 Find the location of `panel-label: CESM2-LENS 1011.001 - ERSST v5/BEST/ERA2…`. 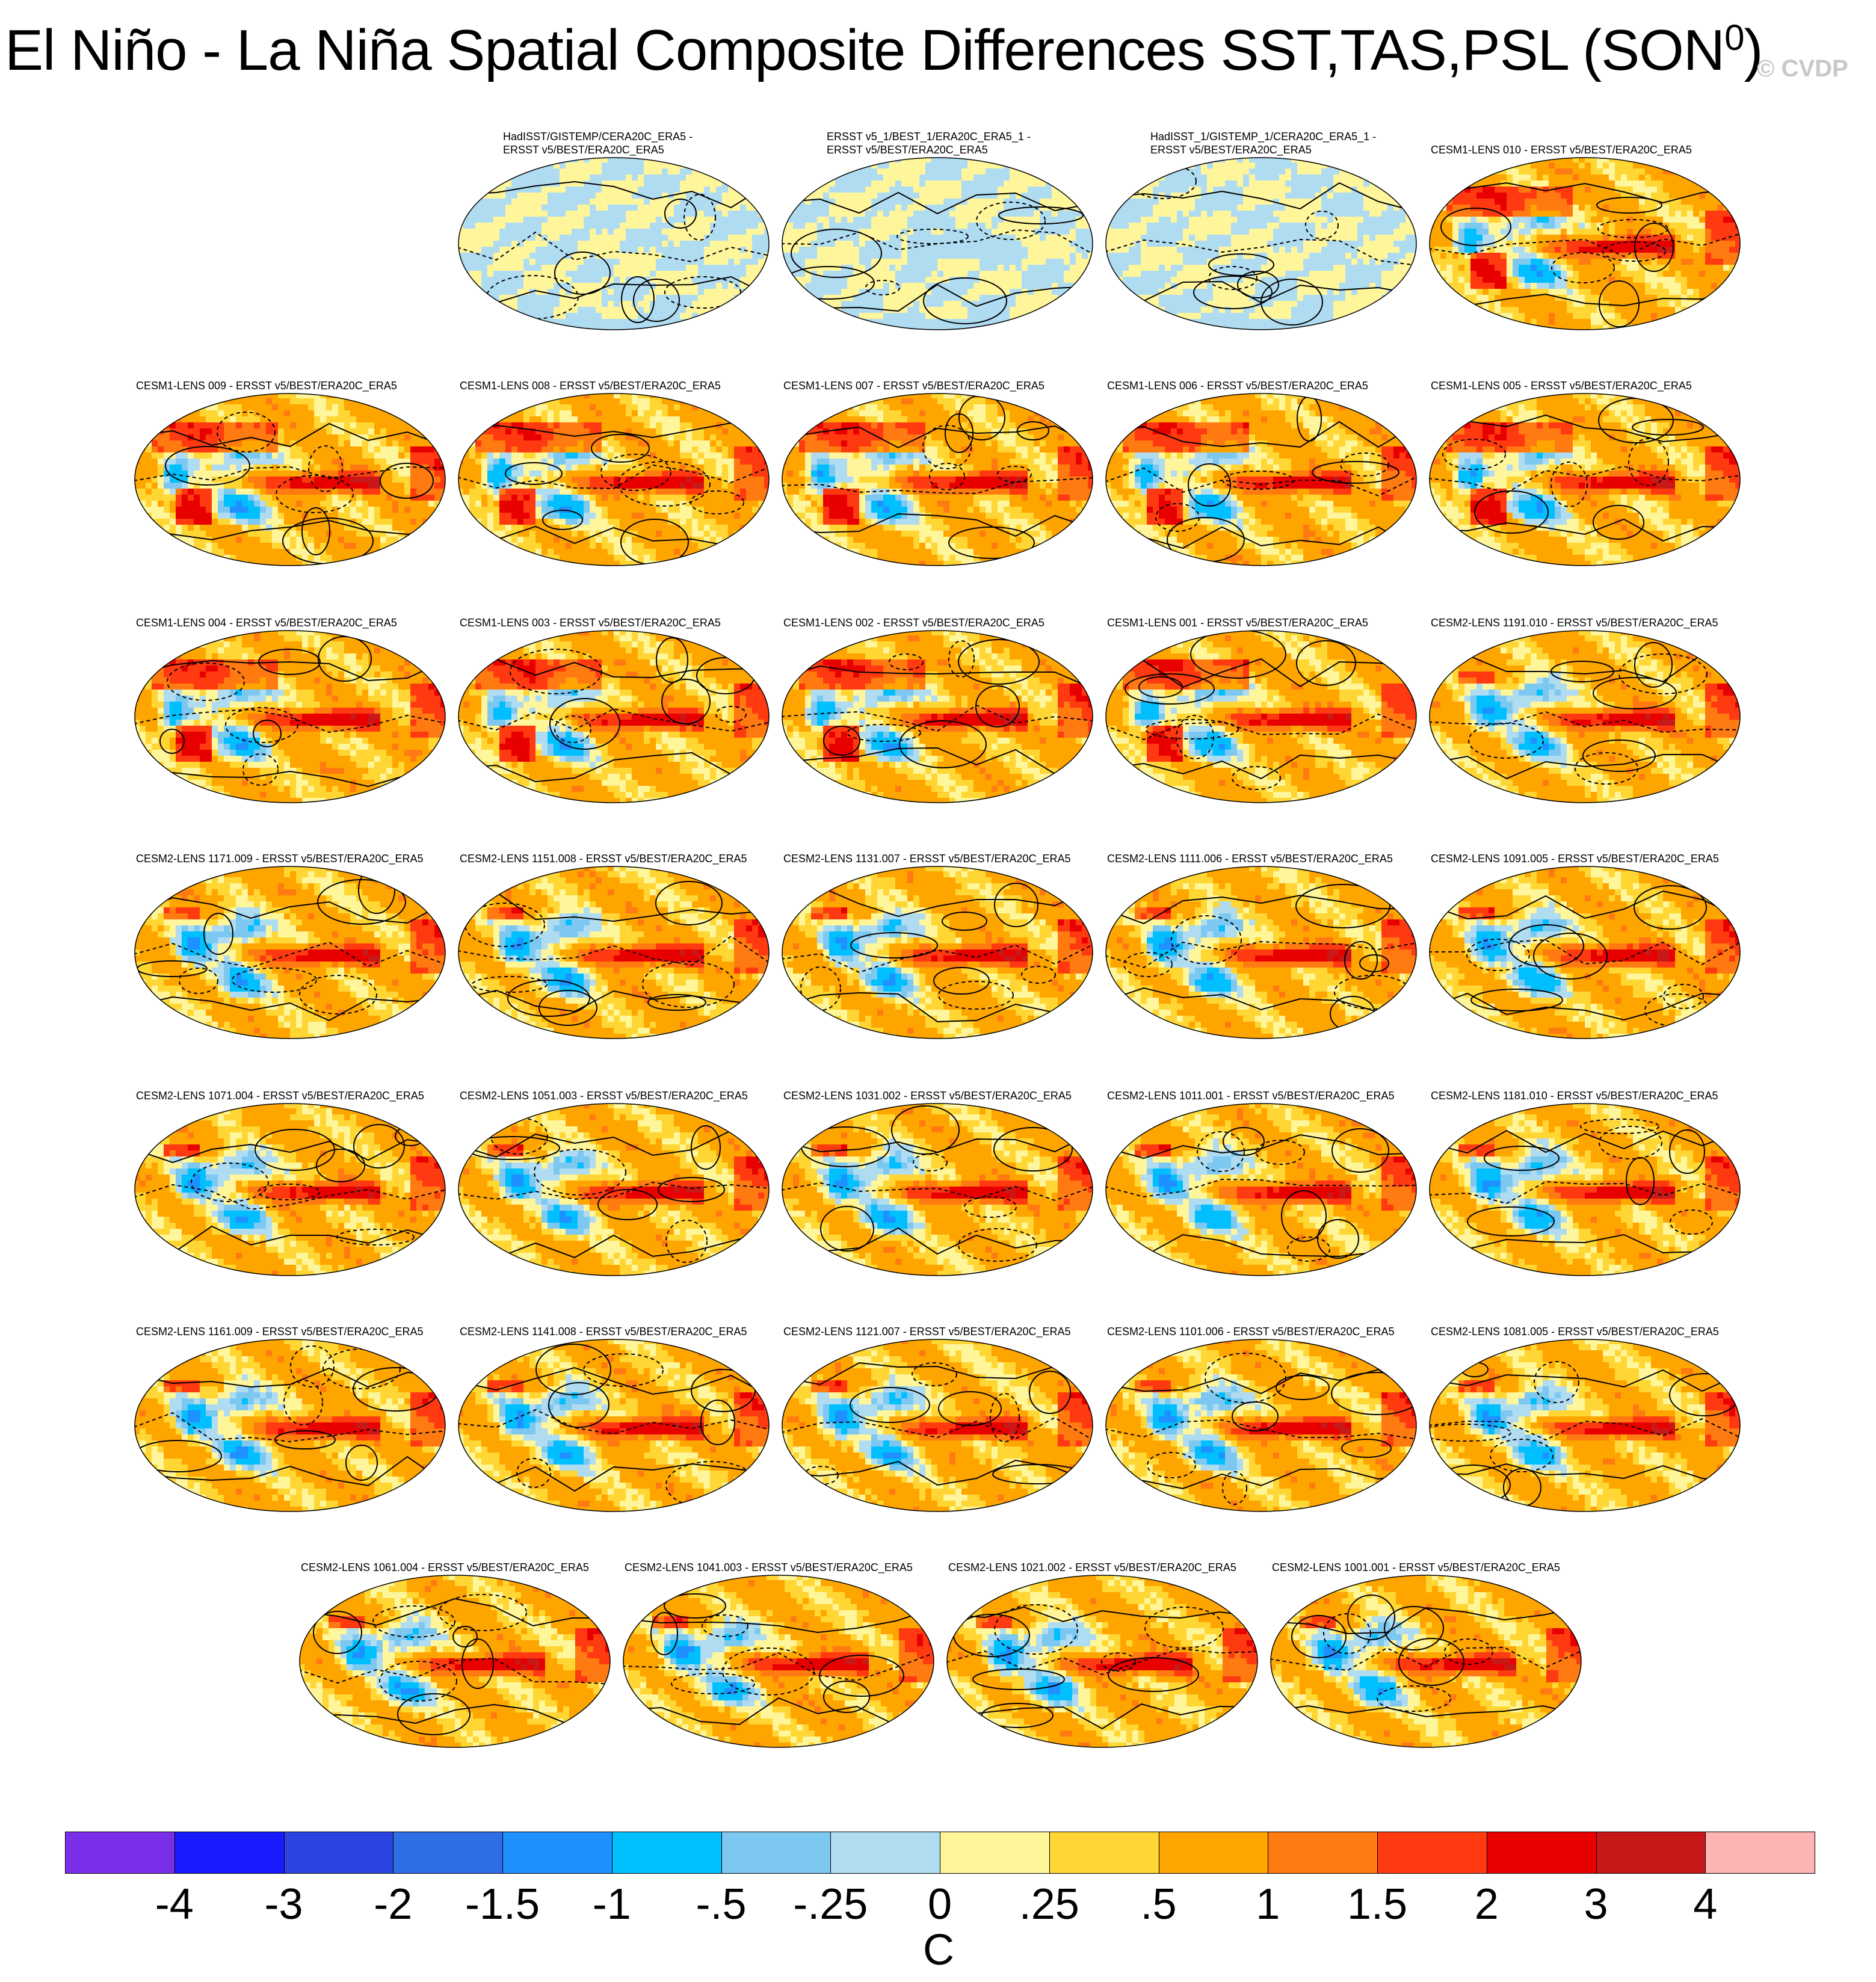

panel-label: CESM2-LENS 1011.001 - ERSST v5/BEST/ERA2… is located at coordinates (1266, 1087).